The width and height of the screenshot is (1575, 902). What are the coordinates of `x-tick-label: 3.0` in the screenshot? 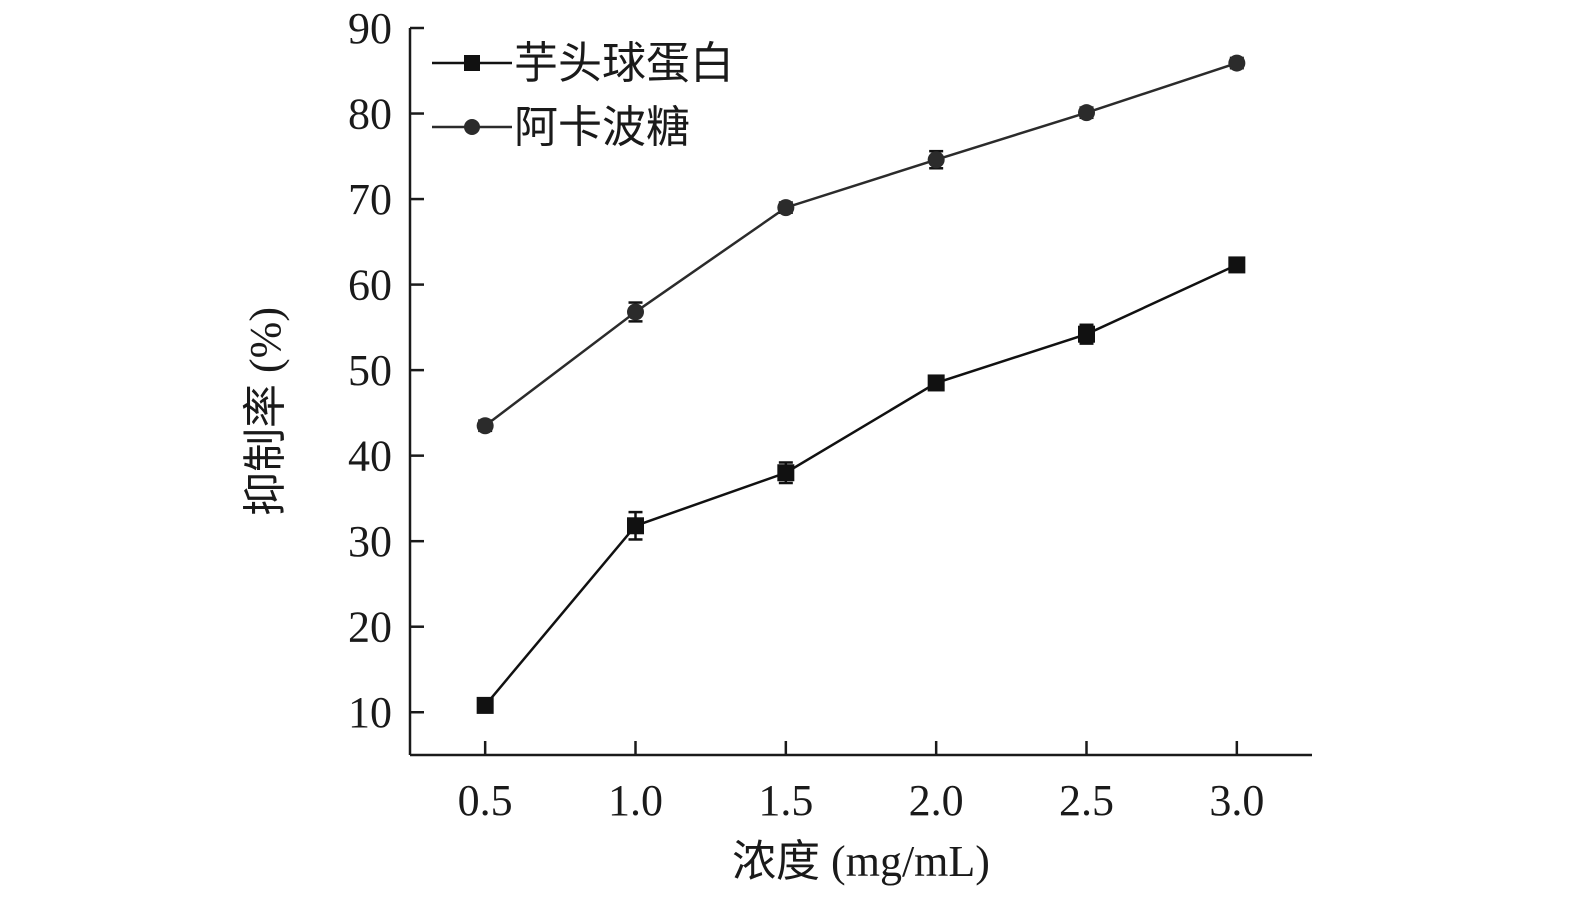 It's located at (1236, 800).